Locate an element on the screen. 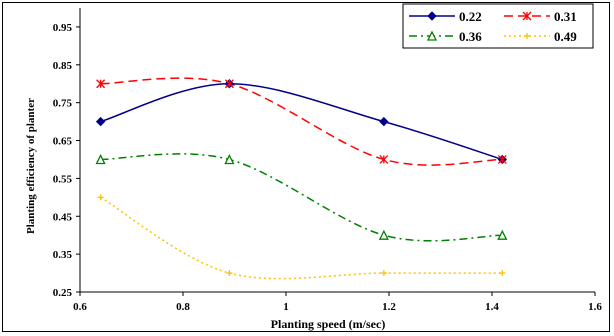  x-tick-label: 1.6 is located at coordinates (595, 307).